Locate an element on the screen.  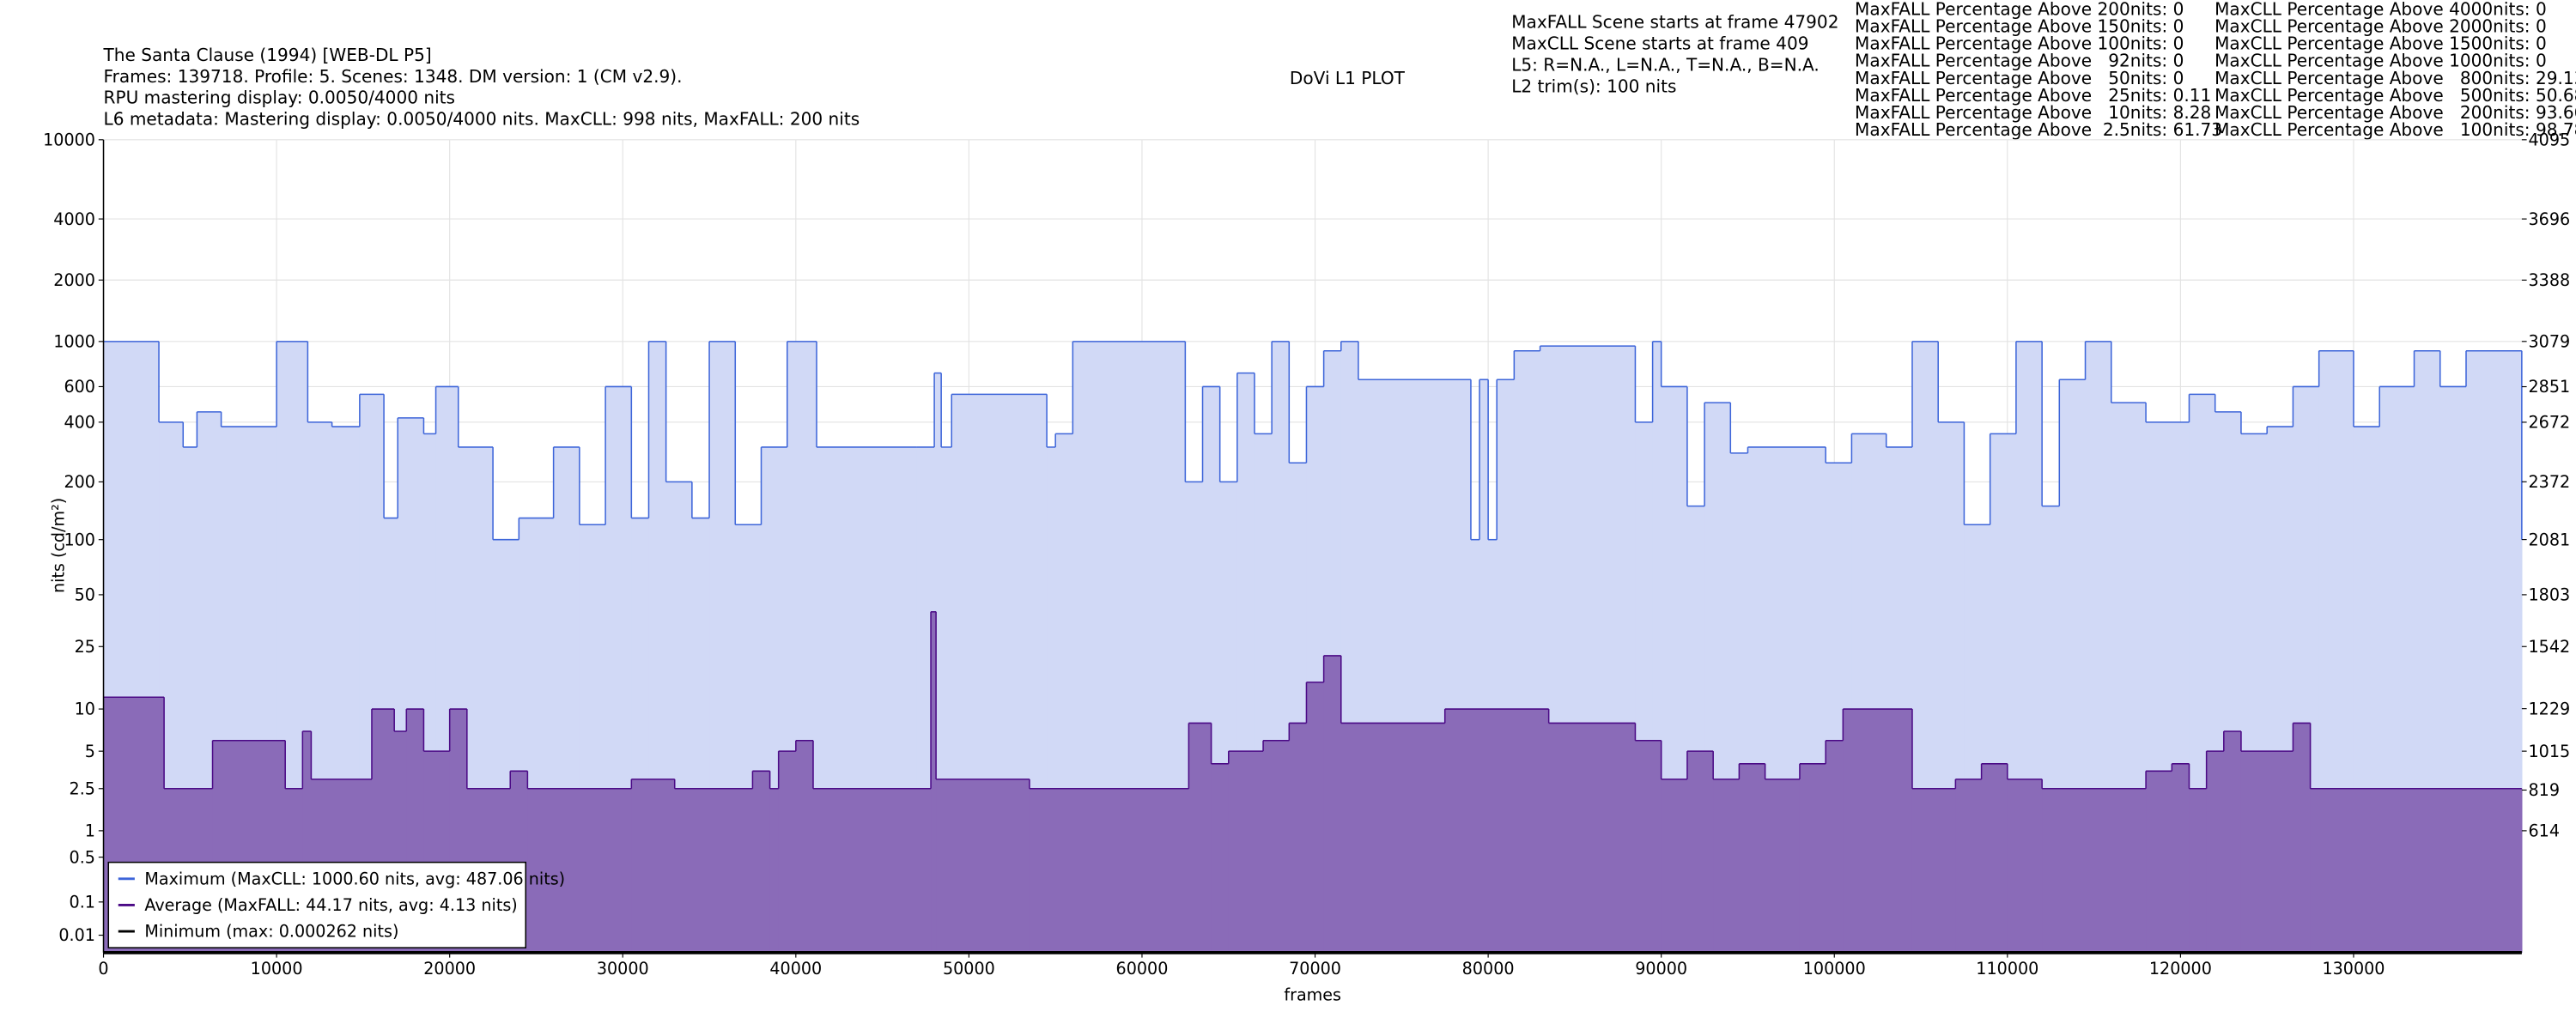
header-line: RPU mastering display: 0.0050/4000 nits is located at coordinates (280, 98).